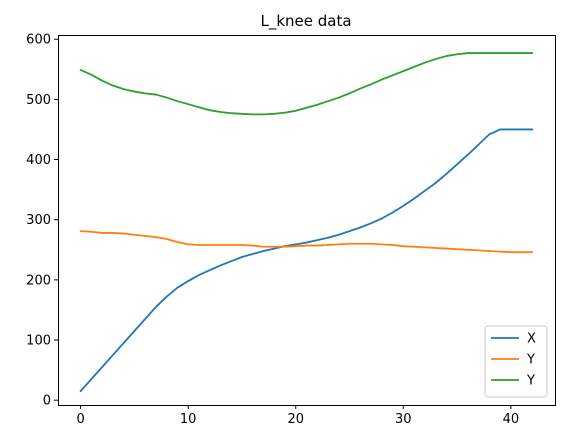  I want to click on legend: XYY, so click(516, 361).